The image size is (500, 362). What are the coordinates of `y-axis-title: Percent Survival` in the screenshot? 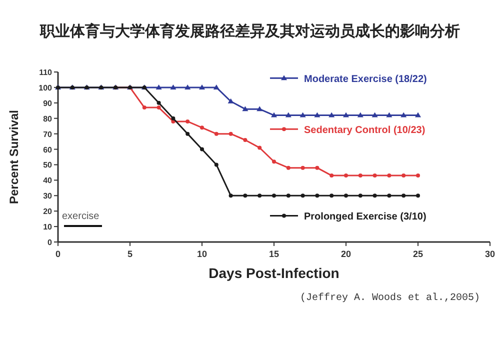 It's located at (14, 157).